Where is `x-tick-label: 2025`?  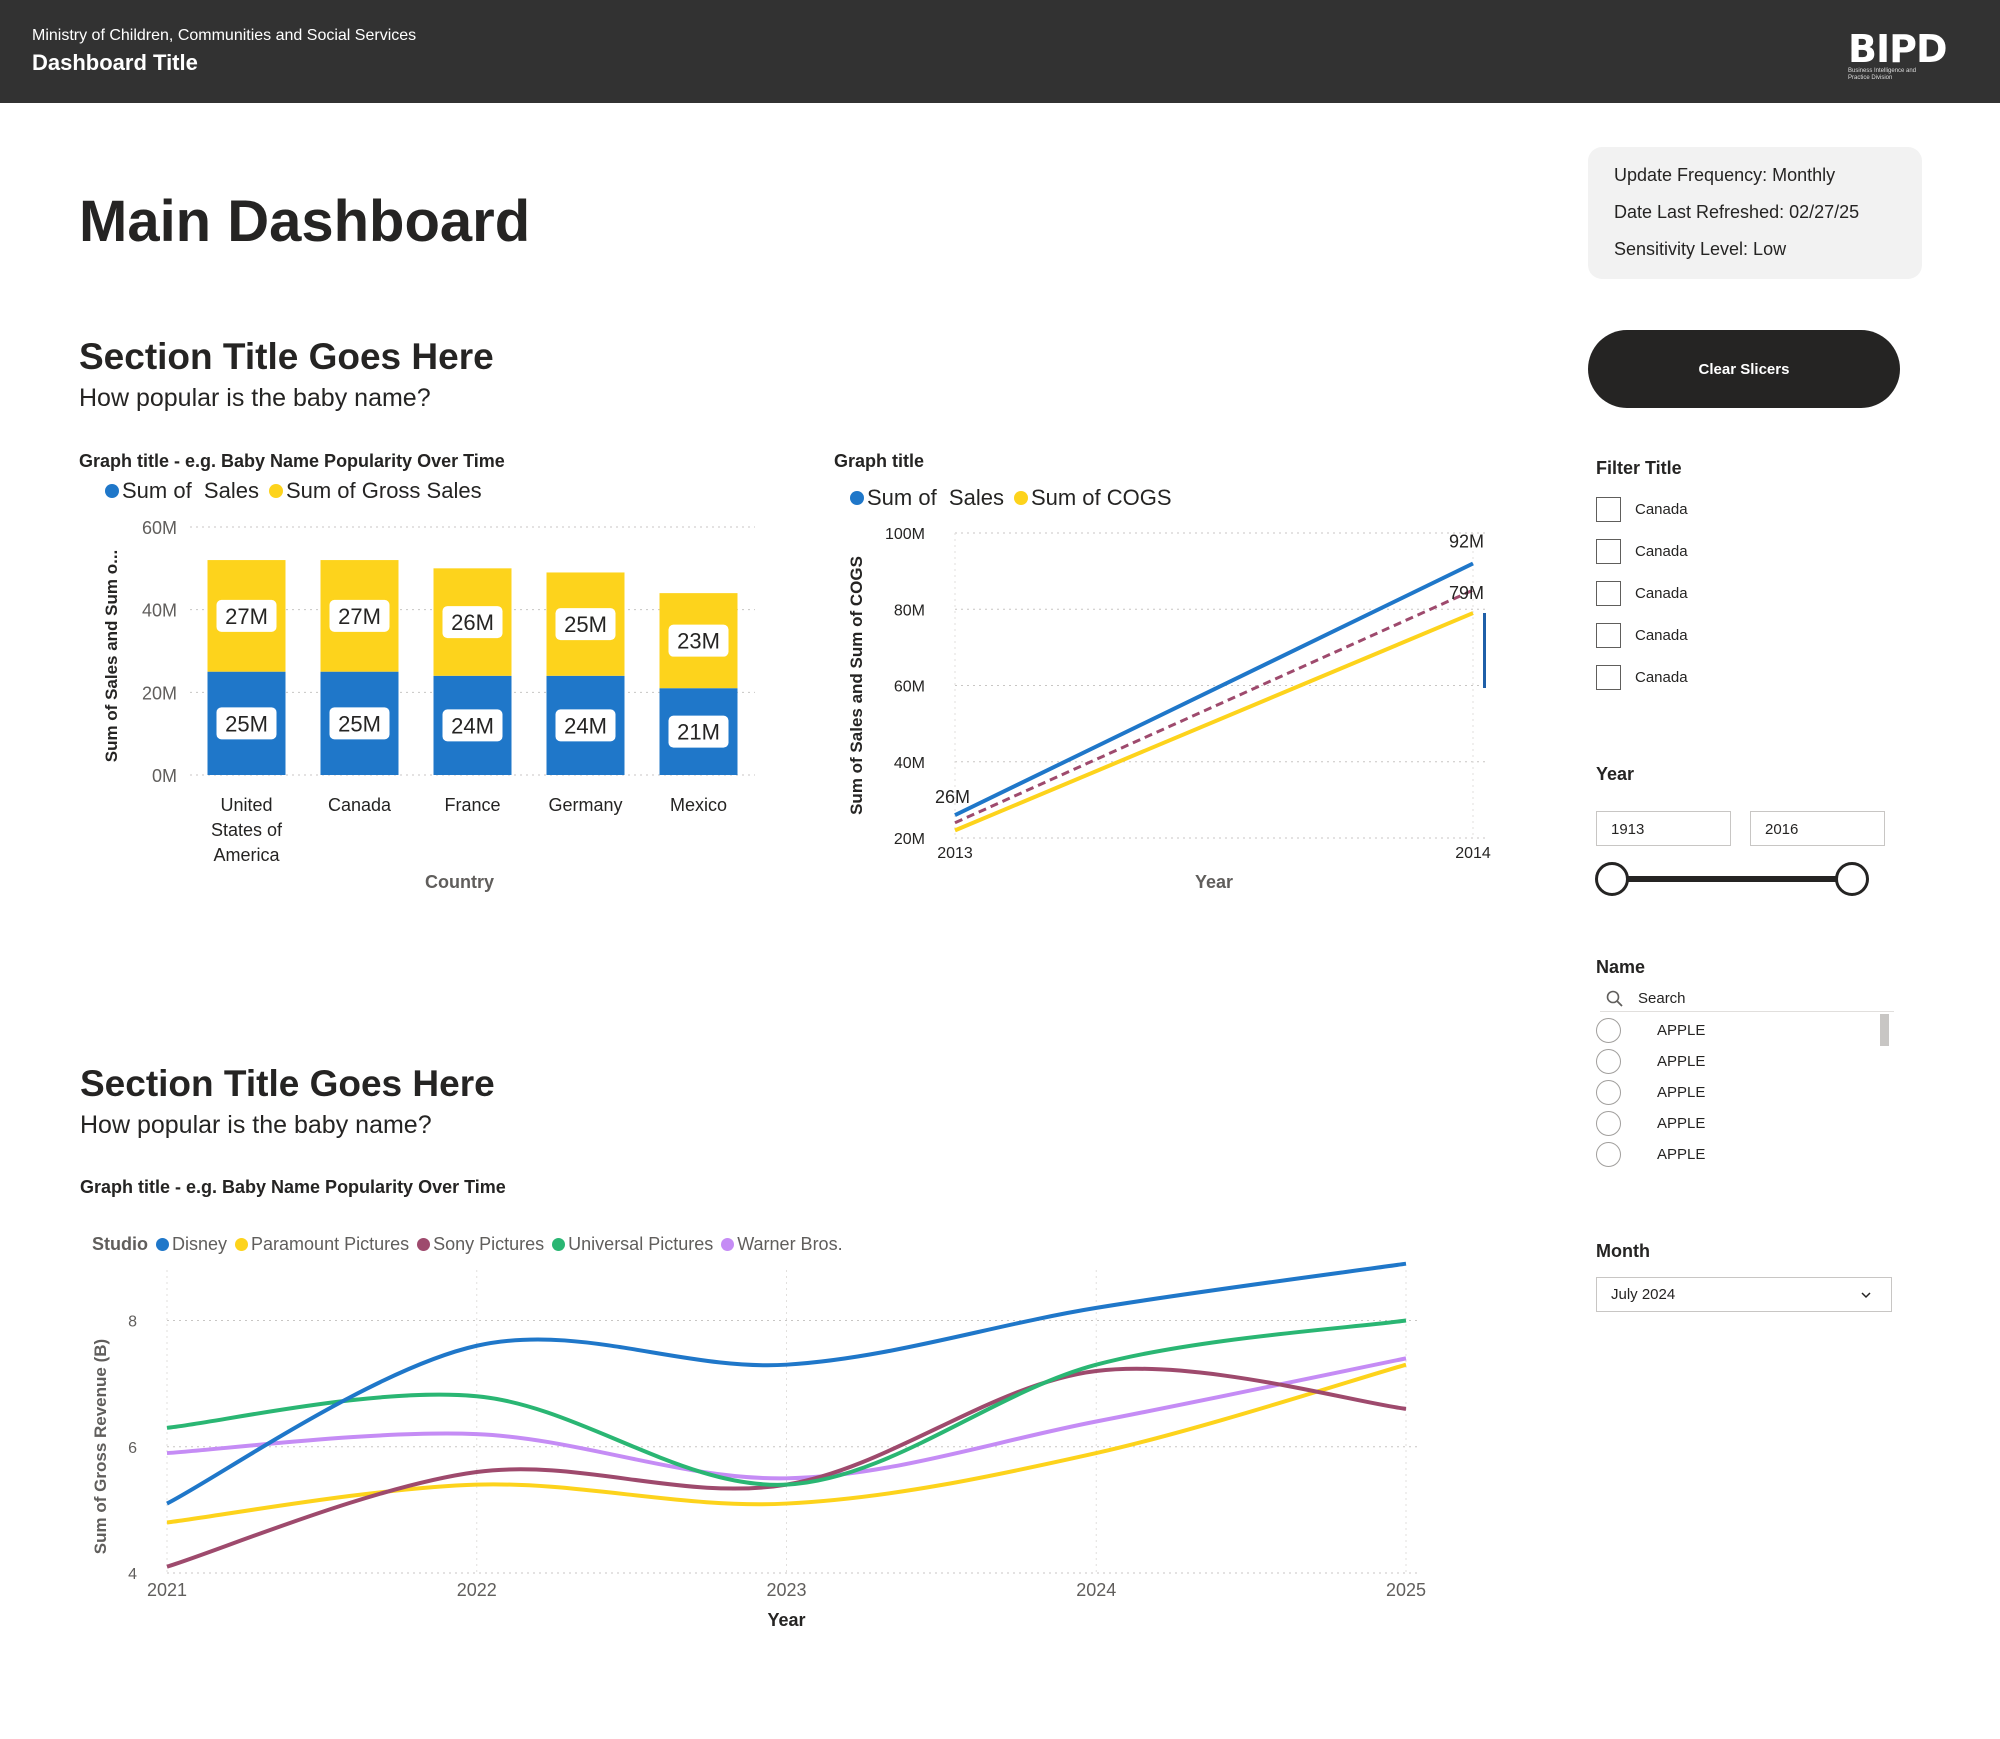
x-tick-label: 2025 is located at coordinates (1406, 1590).